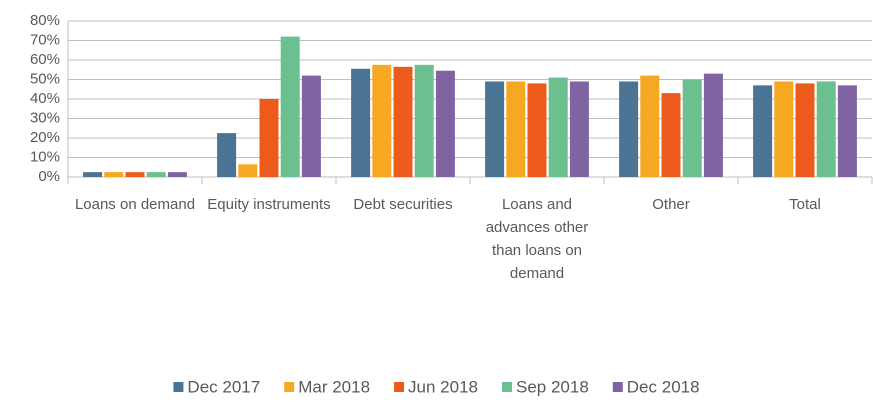 This screenshot has height=403, width=873. I want to click on y-tick-label: 40%, so click(45, 98).